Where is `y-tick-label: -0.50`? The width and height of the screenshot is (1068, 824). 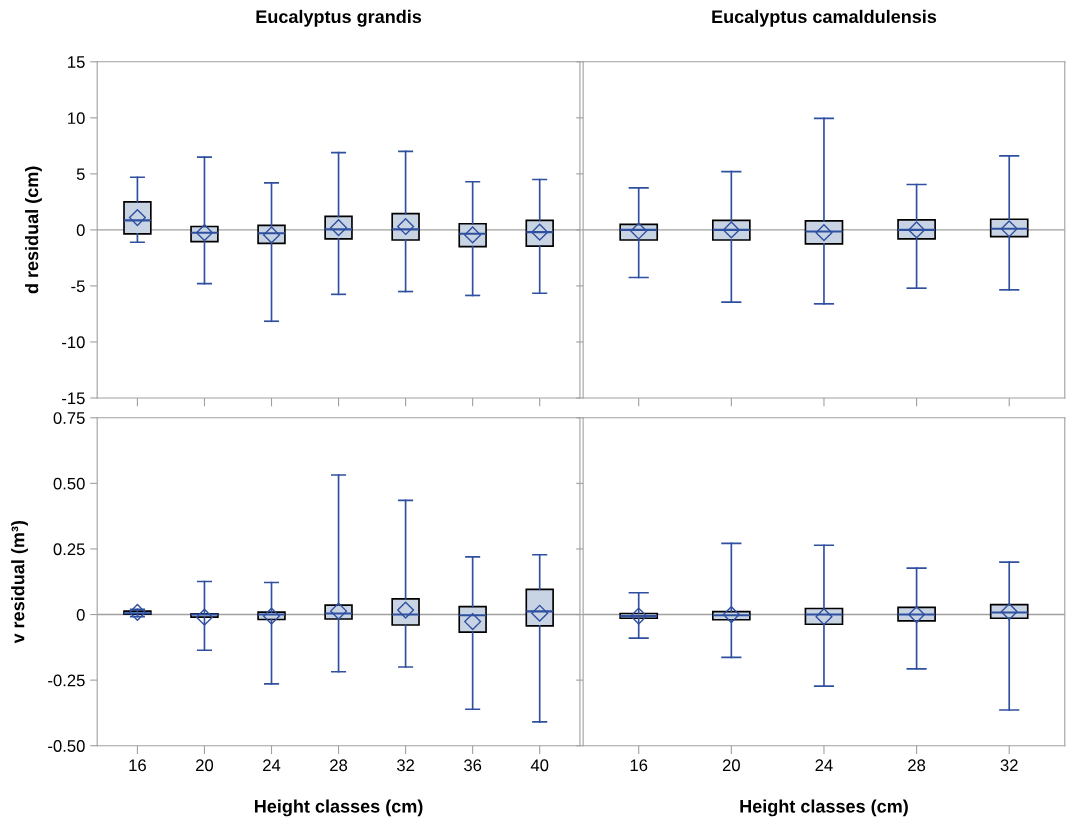 y-tick-label: -0.50 is located at coordinates (66, 746).